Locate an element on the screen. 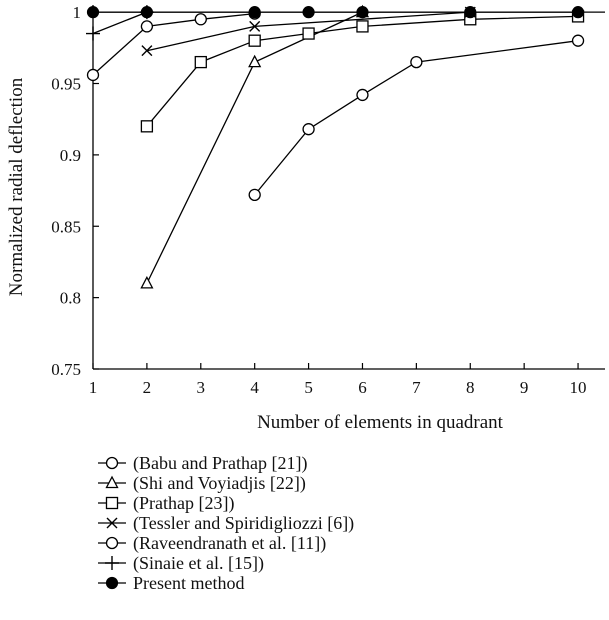  legend-item: Present method is located at coordinates (171, 583).